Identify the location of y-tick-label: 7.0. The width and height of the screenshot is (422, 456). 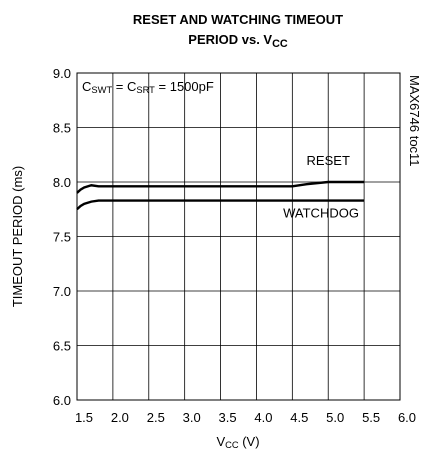
(62, 291).